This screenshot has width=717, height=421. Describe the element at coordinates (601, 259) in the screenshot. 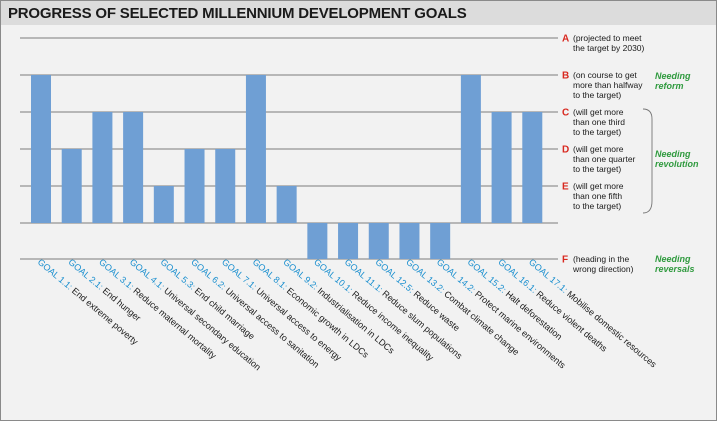

I see `level-desc-f: (heading in the` at that location.